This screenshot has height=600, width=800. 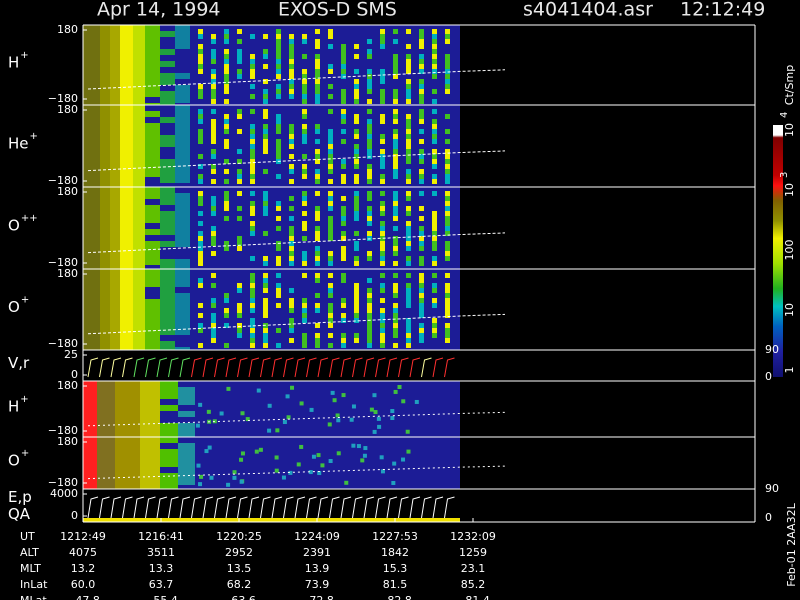 What do you see at coordinates (67, 385) in the screenshot?
I see `y-tick-label: 180` at bounding box center [67, 385].